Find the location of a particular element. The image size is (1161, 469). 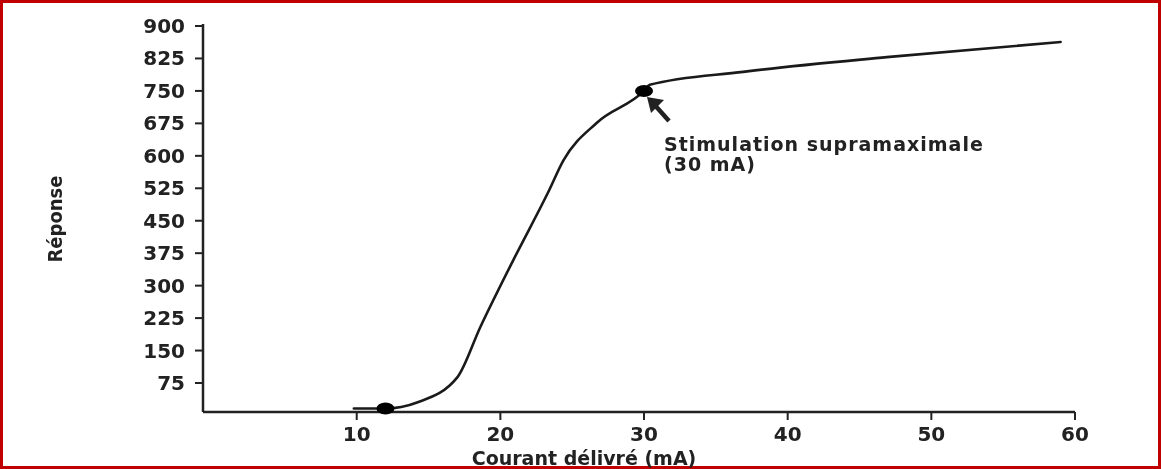

y-tick-label: 525 is located at coordinates (164, 188).